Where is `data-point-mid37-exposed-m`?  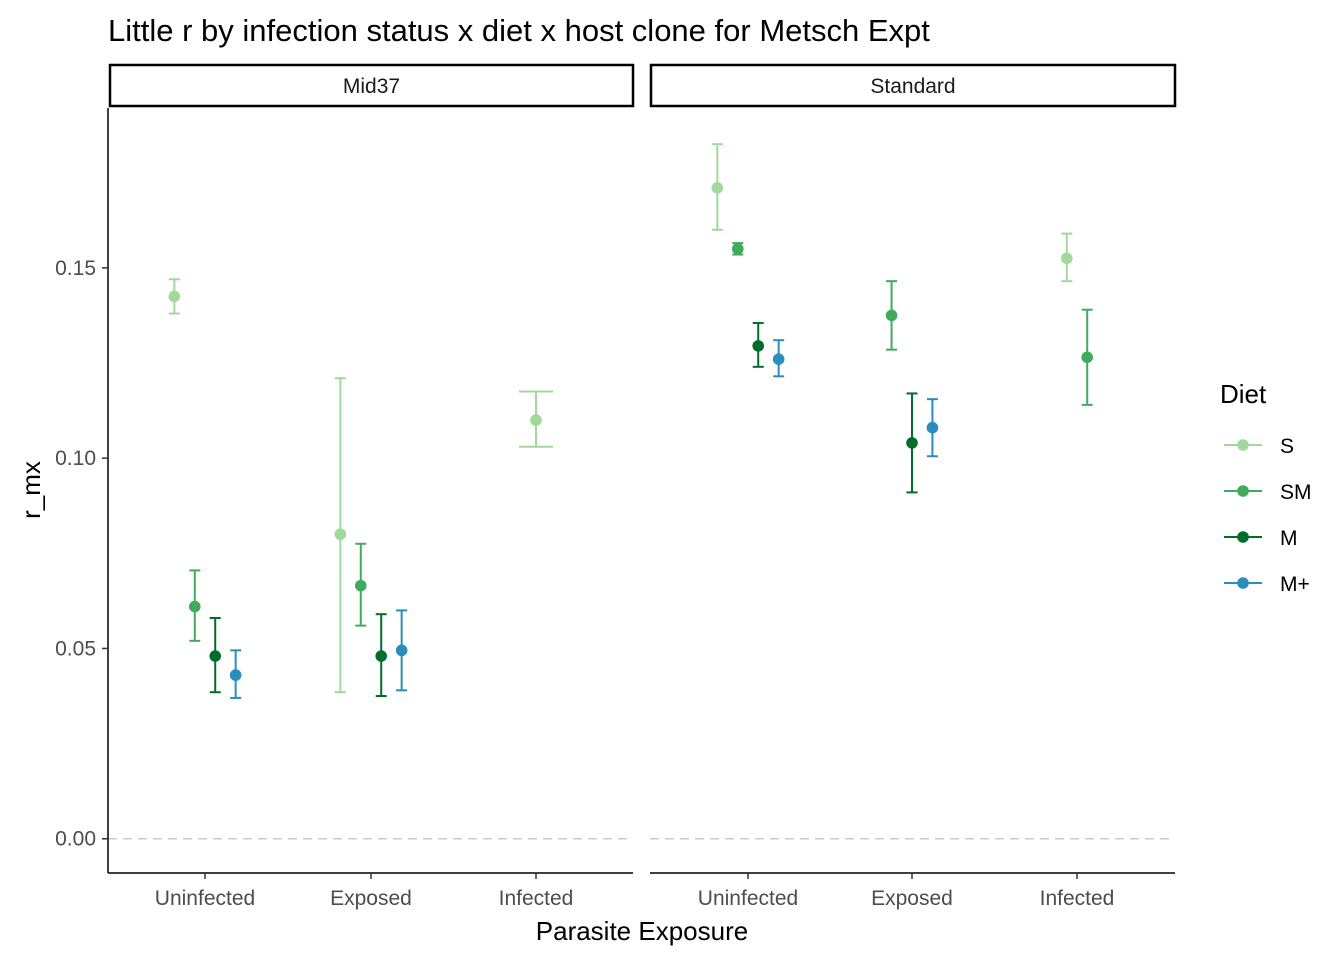
data-point-mid37-exposed-m is located at coordinates (381, 655).